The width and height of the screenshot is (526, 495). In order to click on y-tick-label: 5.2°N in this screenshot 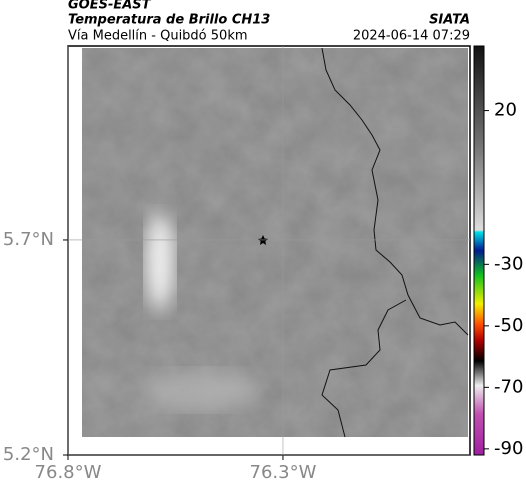, I will do `click(28, 454)`.